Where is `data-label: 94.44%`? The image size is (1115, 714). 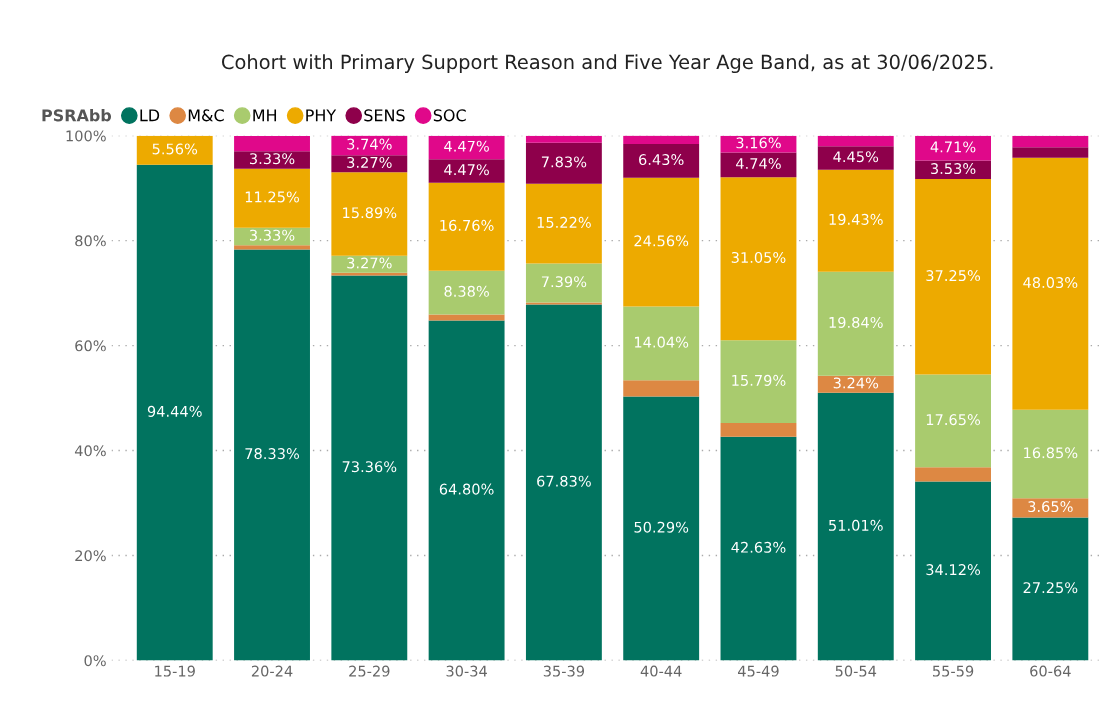 data-label: 94.44% is located at coordinates (174, 411).